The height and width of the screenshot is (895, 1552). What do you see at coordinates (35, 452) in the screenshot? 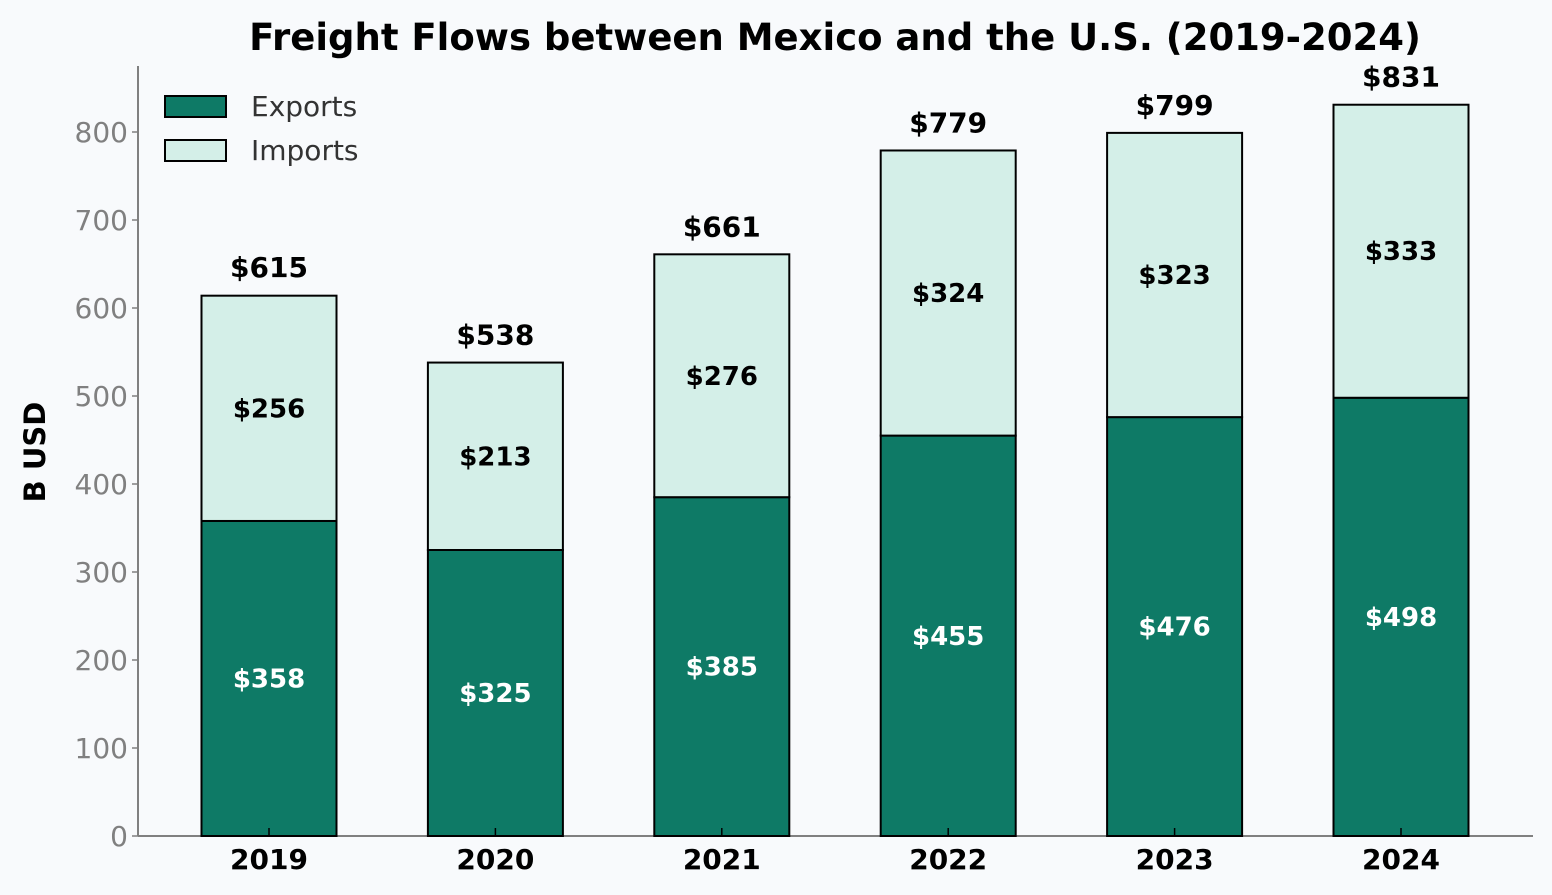
I see `y-axis-label: B USD` at bounding box center [35, 452].